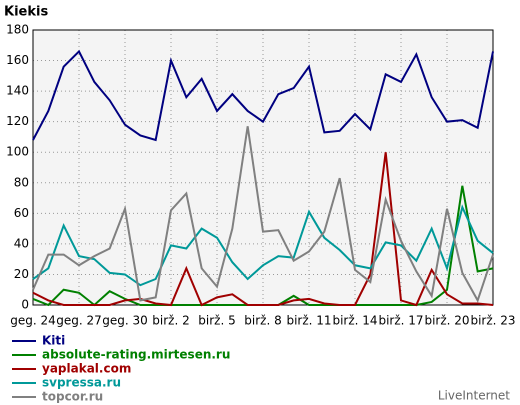  What do you see at coordinates (79, 321) in the screenshot?
I see `x-tick-label: geg. 27` at bounding box center [79, 321].